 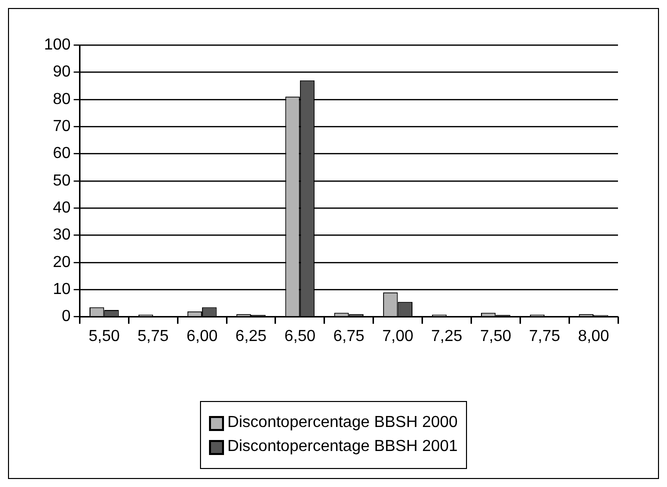 I want to click on x-tick-label: 7,75, so click(x=544, y=336).